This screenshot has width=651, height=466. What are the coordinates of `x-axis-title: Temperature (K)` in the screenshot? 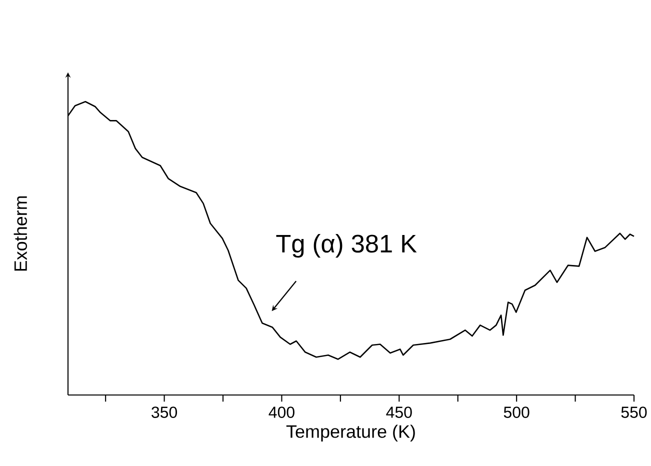 It's located at (350, 433).